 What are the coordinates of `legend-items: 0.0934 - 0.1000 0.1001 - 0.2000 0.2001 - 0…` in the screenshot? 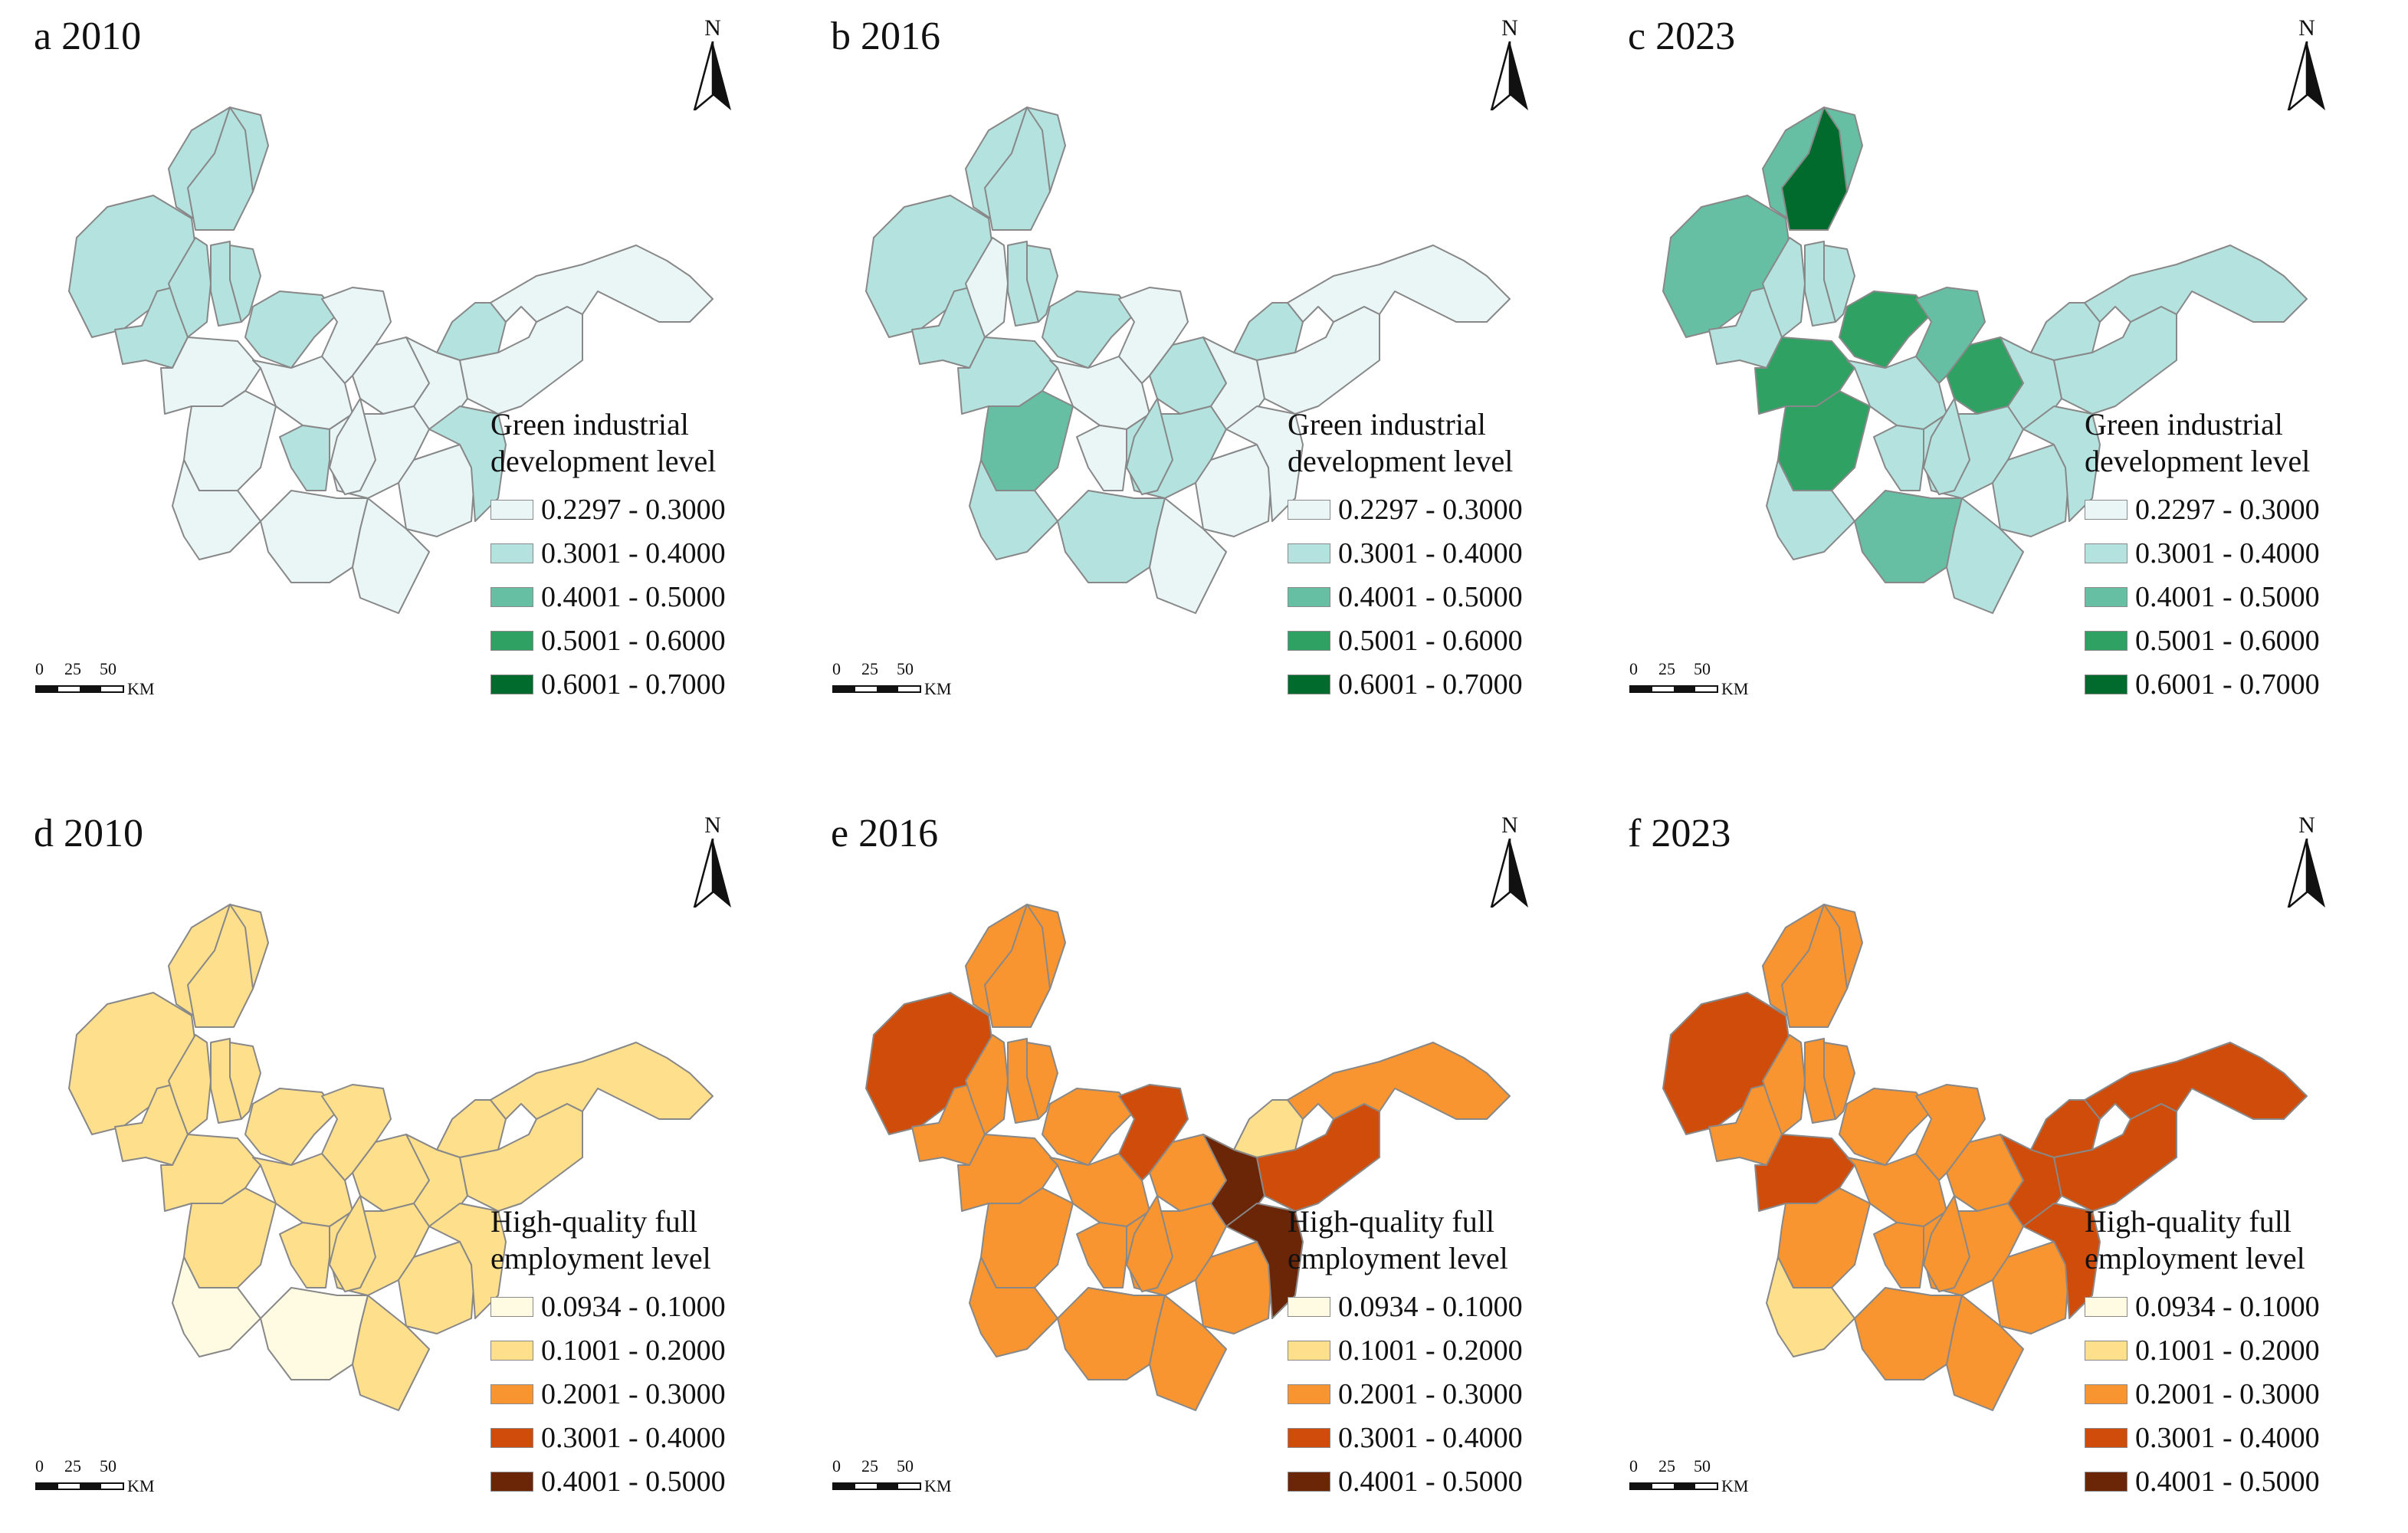 It's located at (2222, 1394).